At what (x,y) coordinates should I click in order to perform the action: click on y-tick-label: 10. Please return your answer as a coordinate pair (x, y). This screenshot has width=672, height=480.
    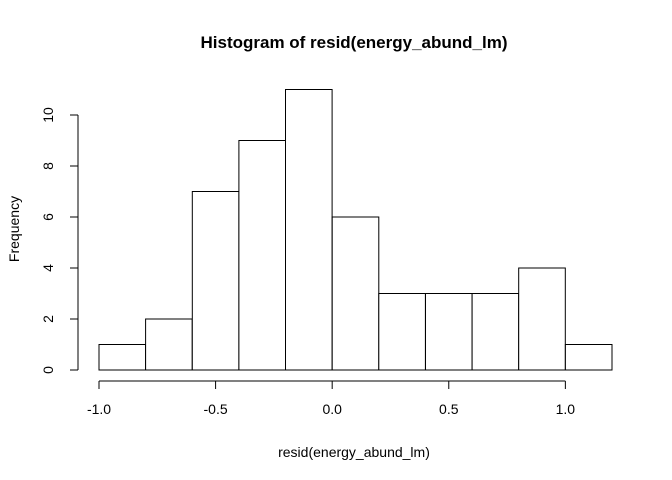
    Looking at the image, I should click on (48, 115).